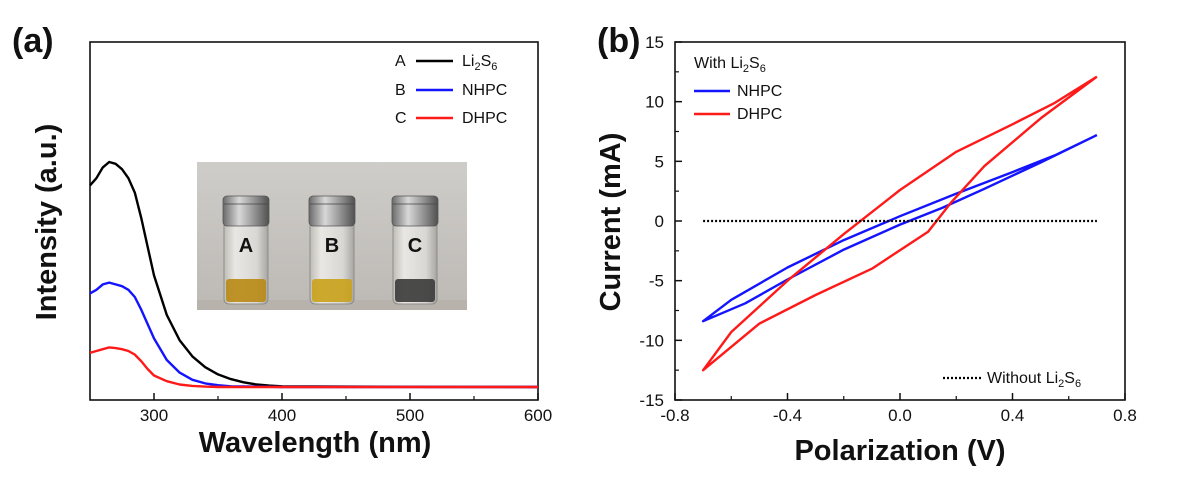 The height and width of the screenshot is (485, 1177). What do you see at coordinates (651, 400) in the screenshot?
I see `y-tick-label: -15` at bounding box center [651, 400].